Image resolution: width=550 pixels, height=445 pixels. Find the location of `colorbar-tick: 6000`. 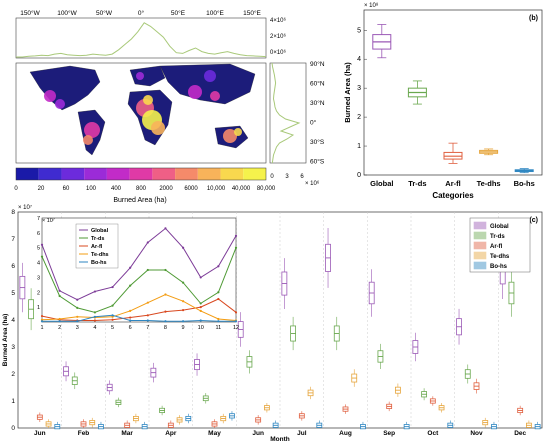

colorbar-tick: 6000 is located at coordinates (191, 189).